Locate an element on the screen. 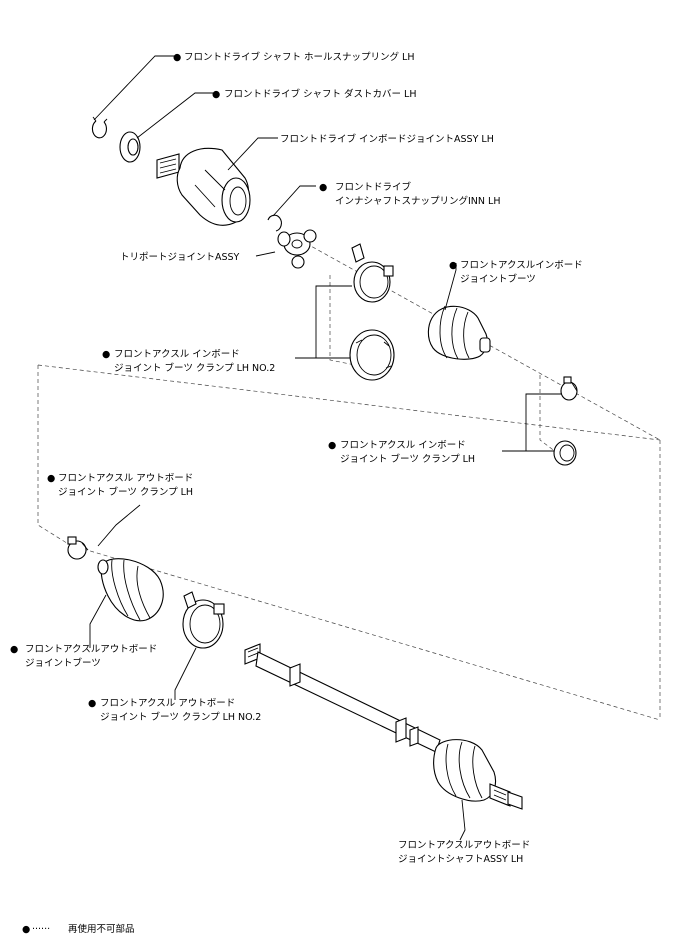  legend-marker: ● is located at coordinates (26, 929).